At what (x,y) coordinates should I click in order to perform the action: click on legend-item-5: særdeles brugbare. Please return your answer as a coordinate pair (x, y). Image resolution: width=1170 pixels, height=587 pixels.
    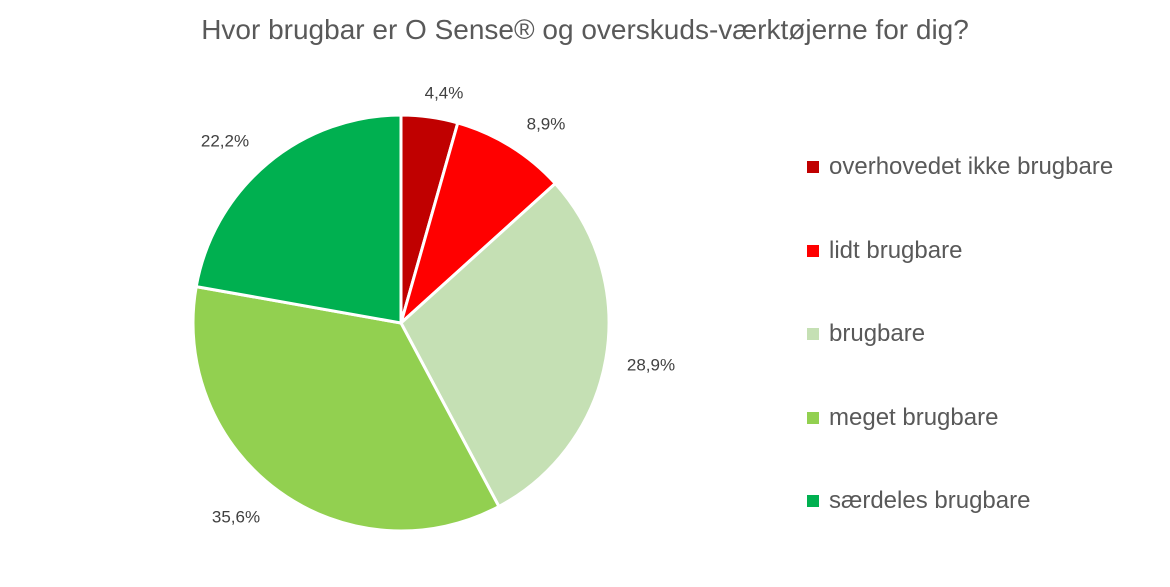
    Looking at the image, I should click on (987, 501).